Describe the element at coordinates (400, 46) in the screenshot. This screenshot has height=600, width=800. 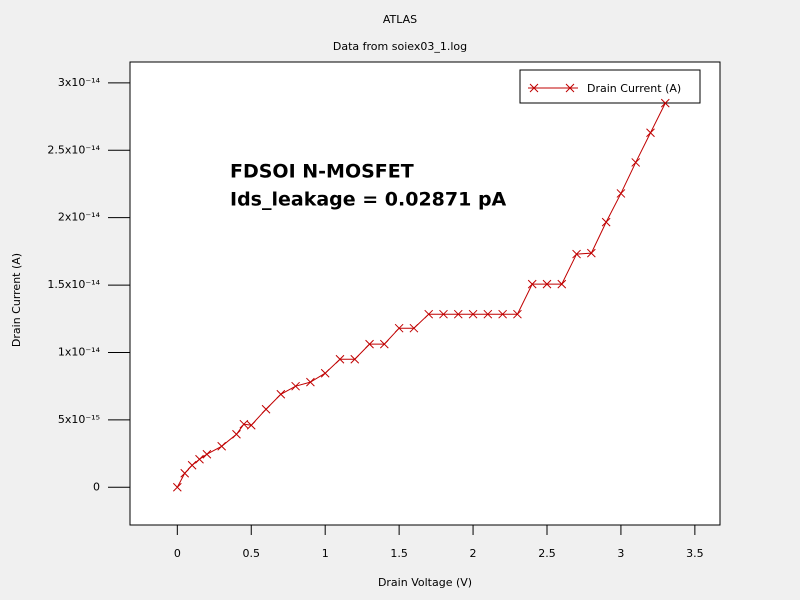
I see `chart-subtitle: Data from soiex03_1.log` at that location.